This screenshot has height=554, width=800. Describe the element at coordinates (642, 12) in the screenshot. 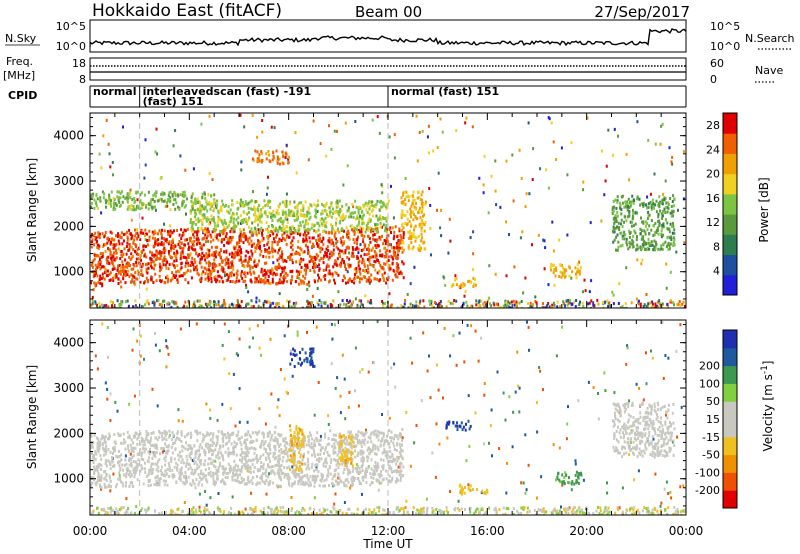

I see `date-title: 27/Sep/2017` at that location.